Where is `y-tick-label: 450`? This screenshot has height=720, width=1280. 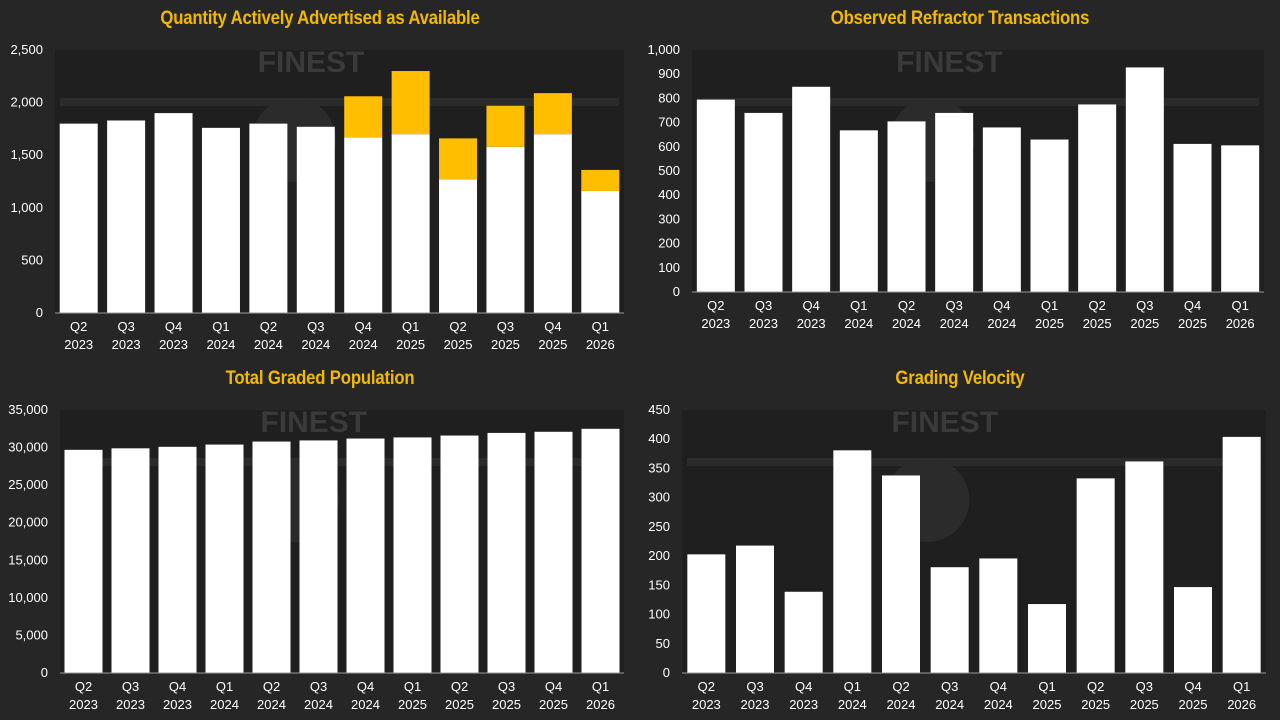
y-tick-label: 450 is located at coordinates (659, 409).